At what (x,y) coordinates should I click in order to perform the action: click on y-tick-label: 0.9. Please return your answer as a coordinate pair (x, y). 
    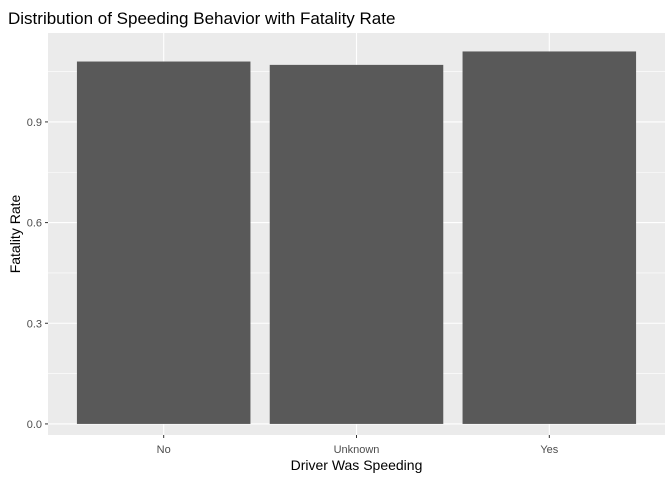
    Looking at the image, I should click on (34, 123).